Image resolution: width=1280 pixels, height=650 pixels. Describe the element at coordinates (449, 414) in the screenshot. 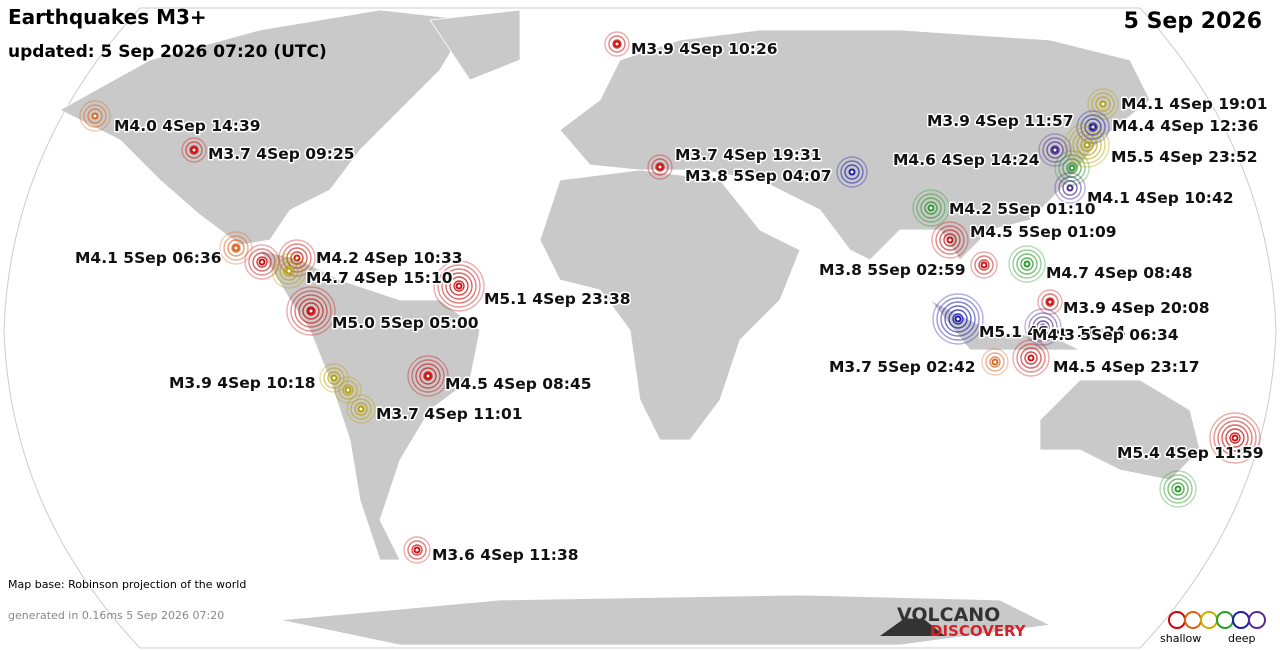

I see `quake-label: M3.7 4Sep 11:01` at that location.